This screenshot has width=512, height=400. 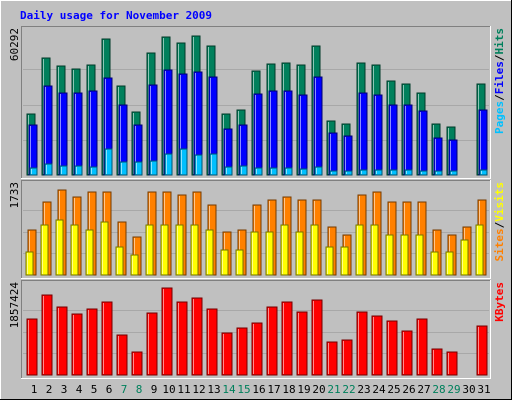 I want to click on chart-title: Daily usage for November 2009, so click(x=116, y=15).